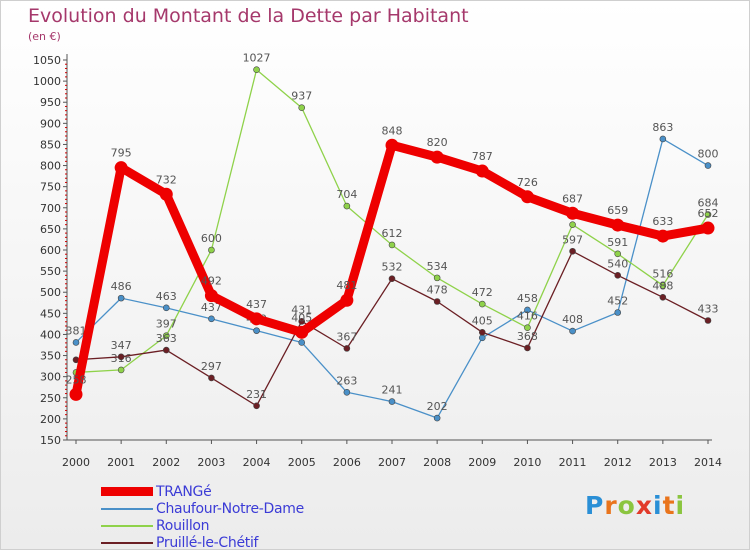  I want to click on data-label: 516, so click(662, 273).